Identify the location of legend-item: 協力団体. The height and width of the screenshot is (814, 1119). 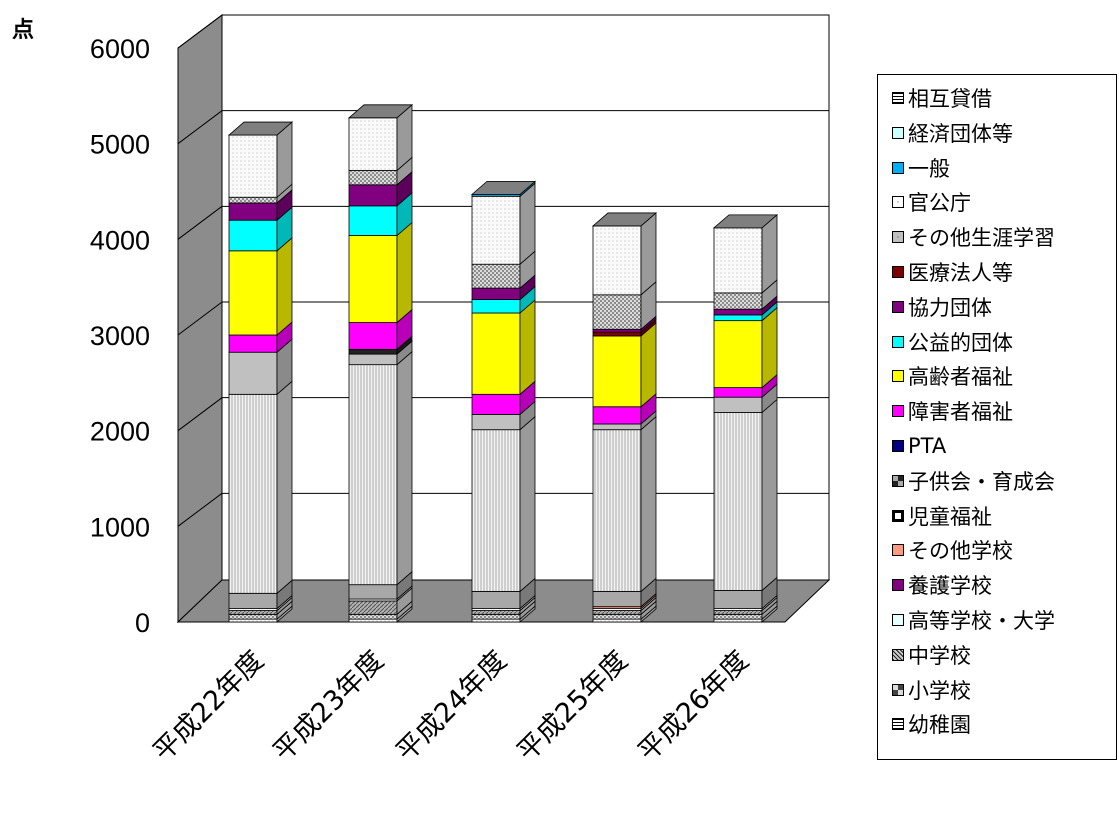
(942, 307).